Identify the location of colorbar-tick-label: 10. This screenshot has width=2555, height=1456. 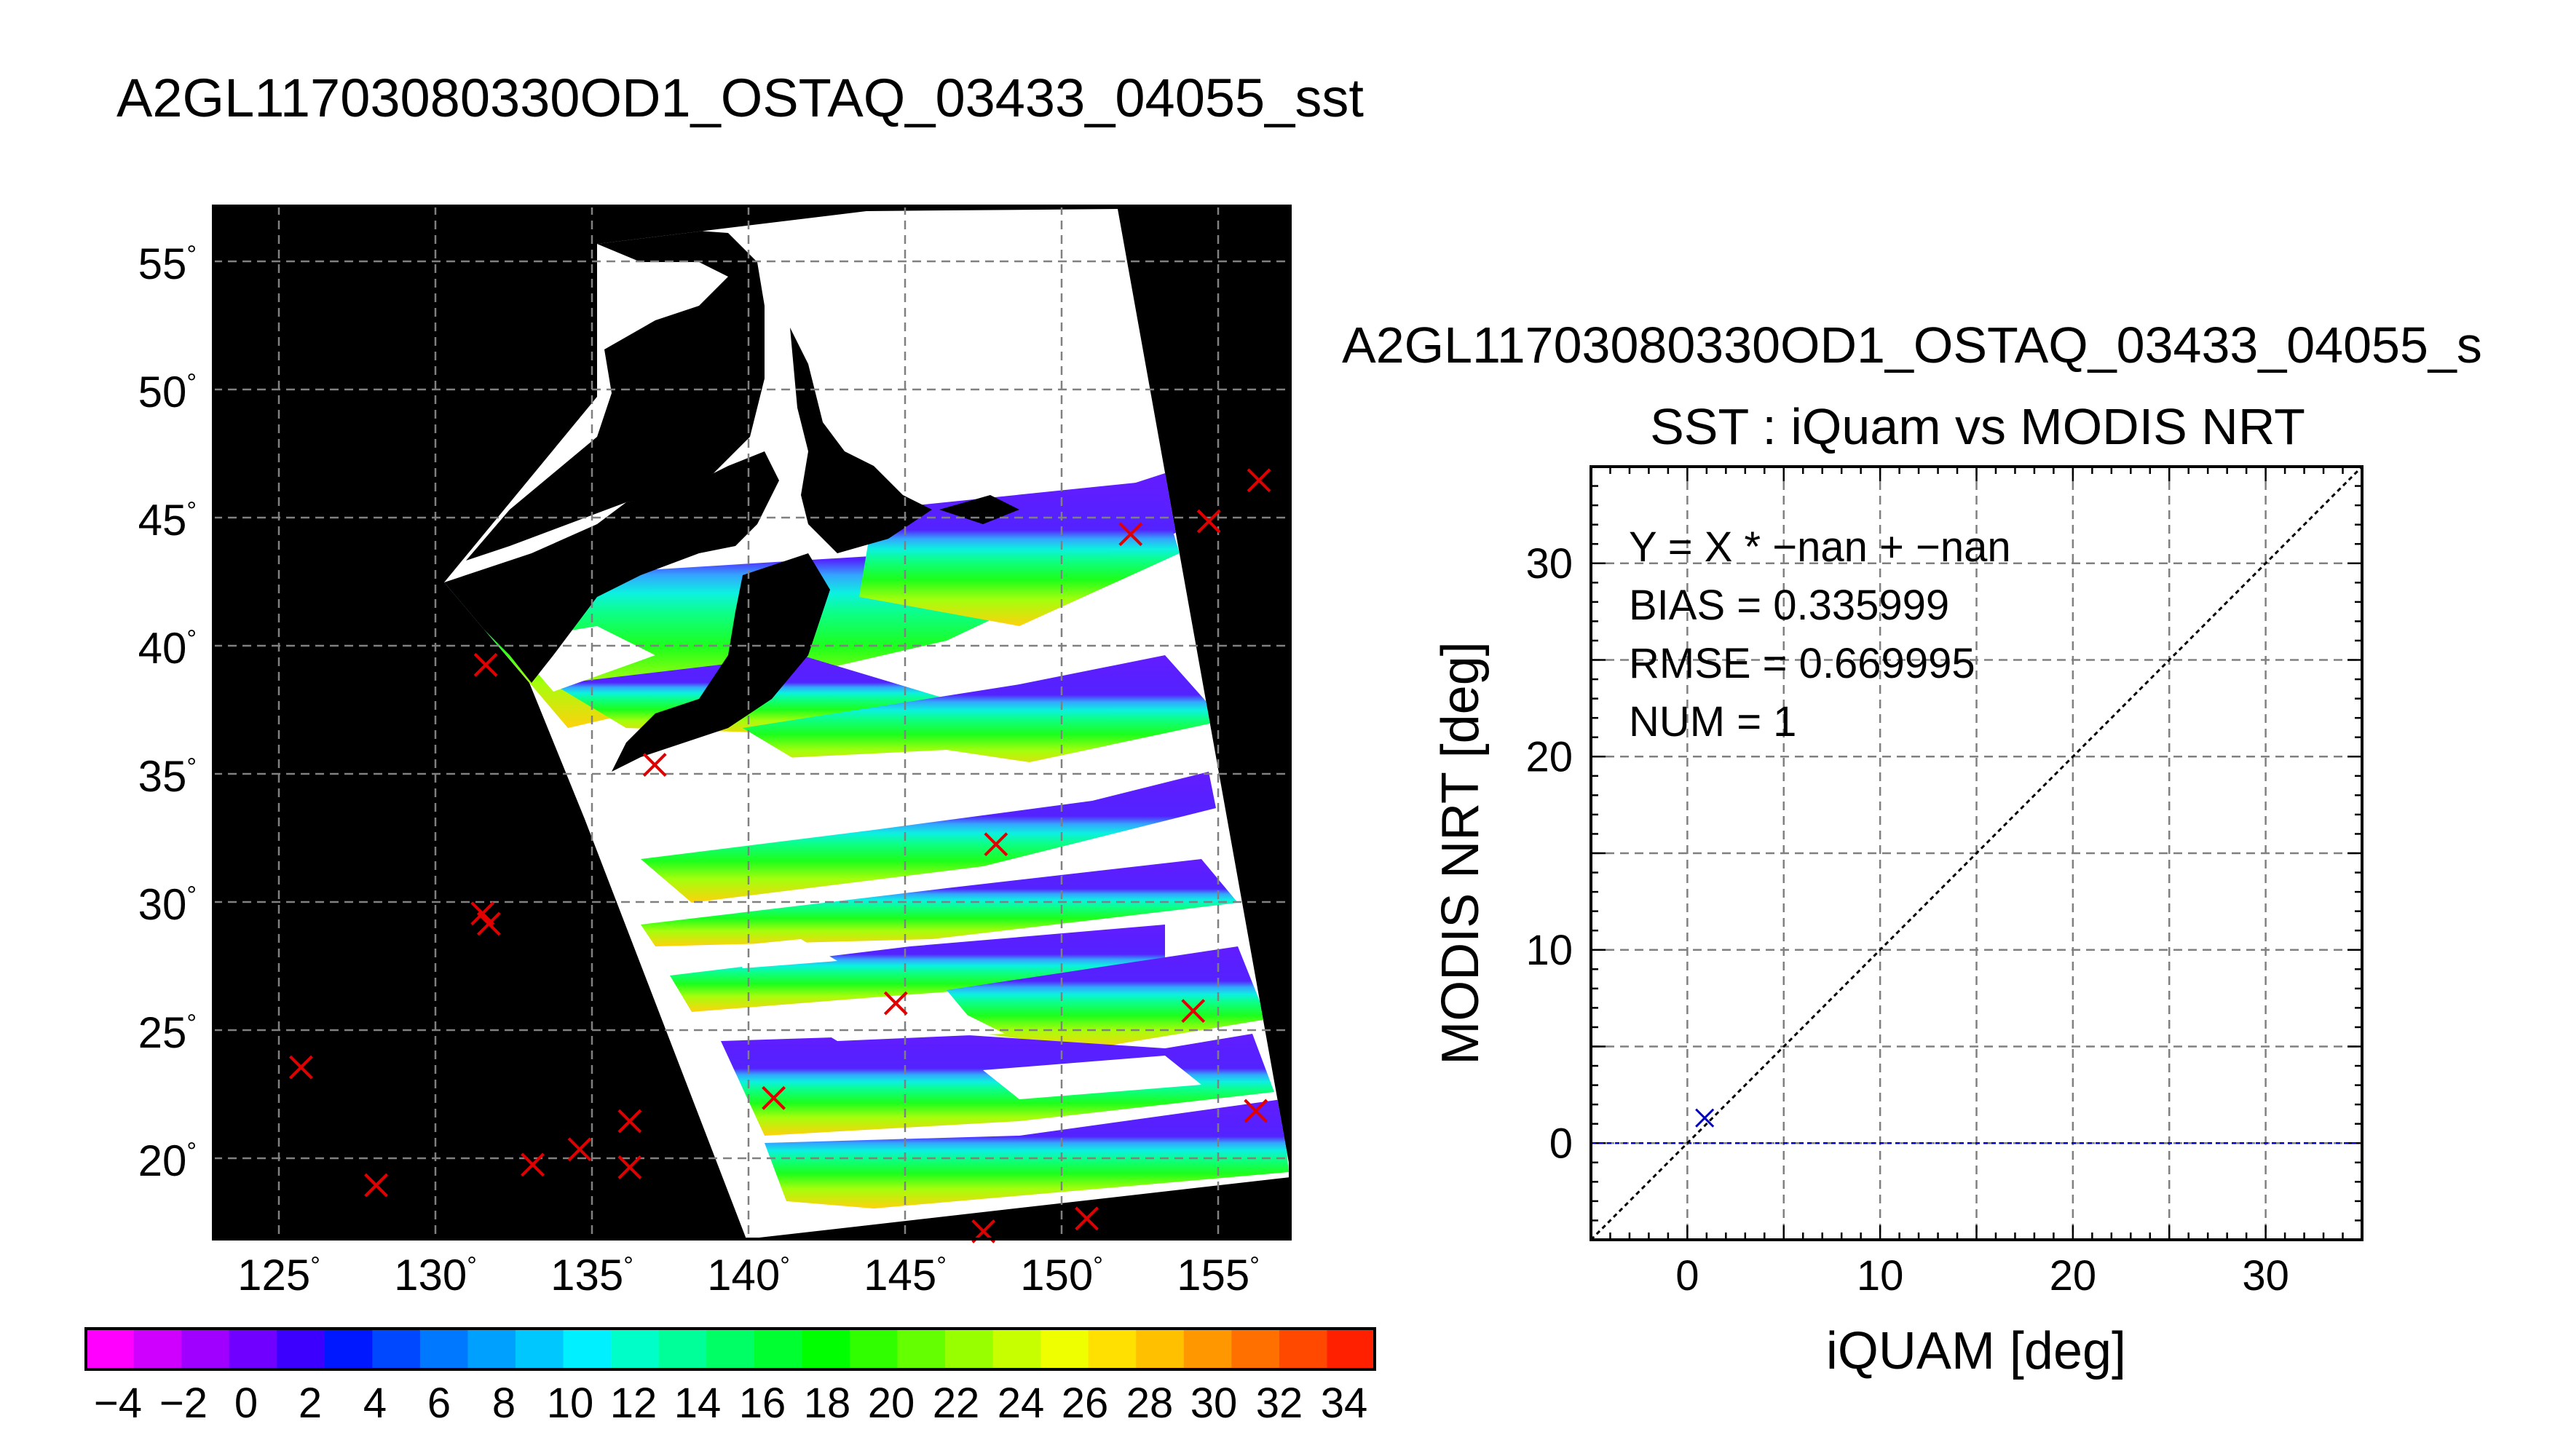
(570, 1403).